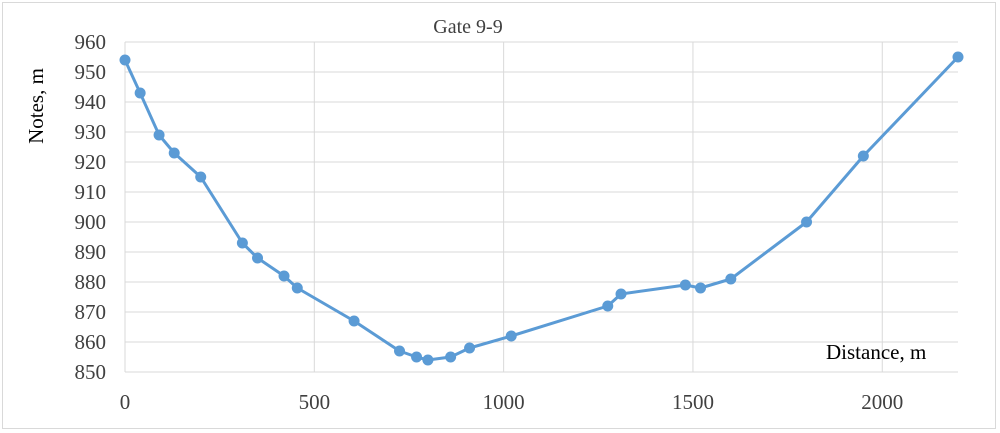 Image resolution: width=1000 pixels, height=433 pixels. I want to click on x-tick-label: 1500, so click(693, 402).